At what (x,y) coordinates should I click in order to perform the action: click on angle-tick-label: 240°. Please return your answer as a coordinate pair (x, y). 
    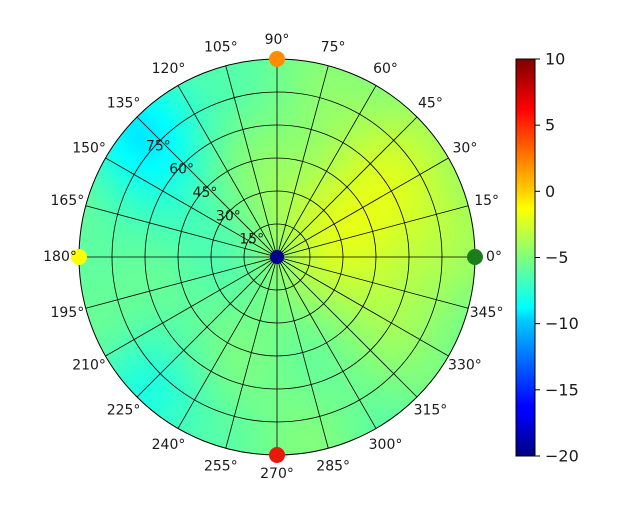
    Looking at the image, I should click on (169, 445).